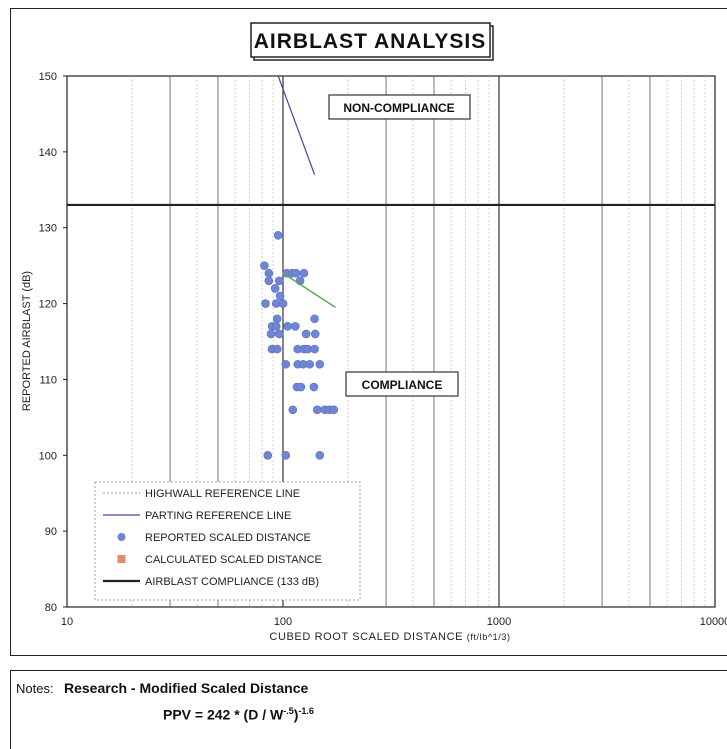 This screenshot has width=727, height=749. What do you see at coordinates (296, 714) in the screenshot?
I see `formula-close: )` at bounding box center [296, 714].